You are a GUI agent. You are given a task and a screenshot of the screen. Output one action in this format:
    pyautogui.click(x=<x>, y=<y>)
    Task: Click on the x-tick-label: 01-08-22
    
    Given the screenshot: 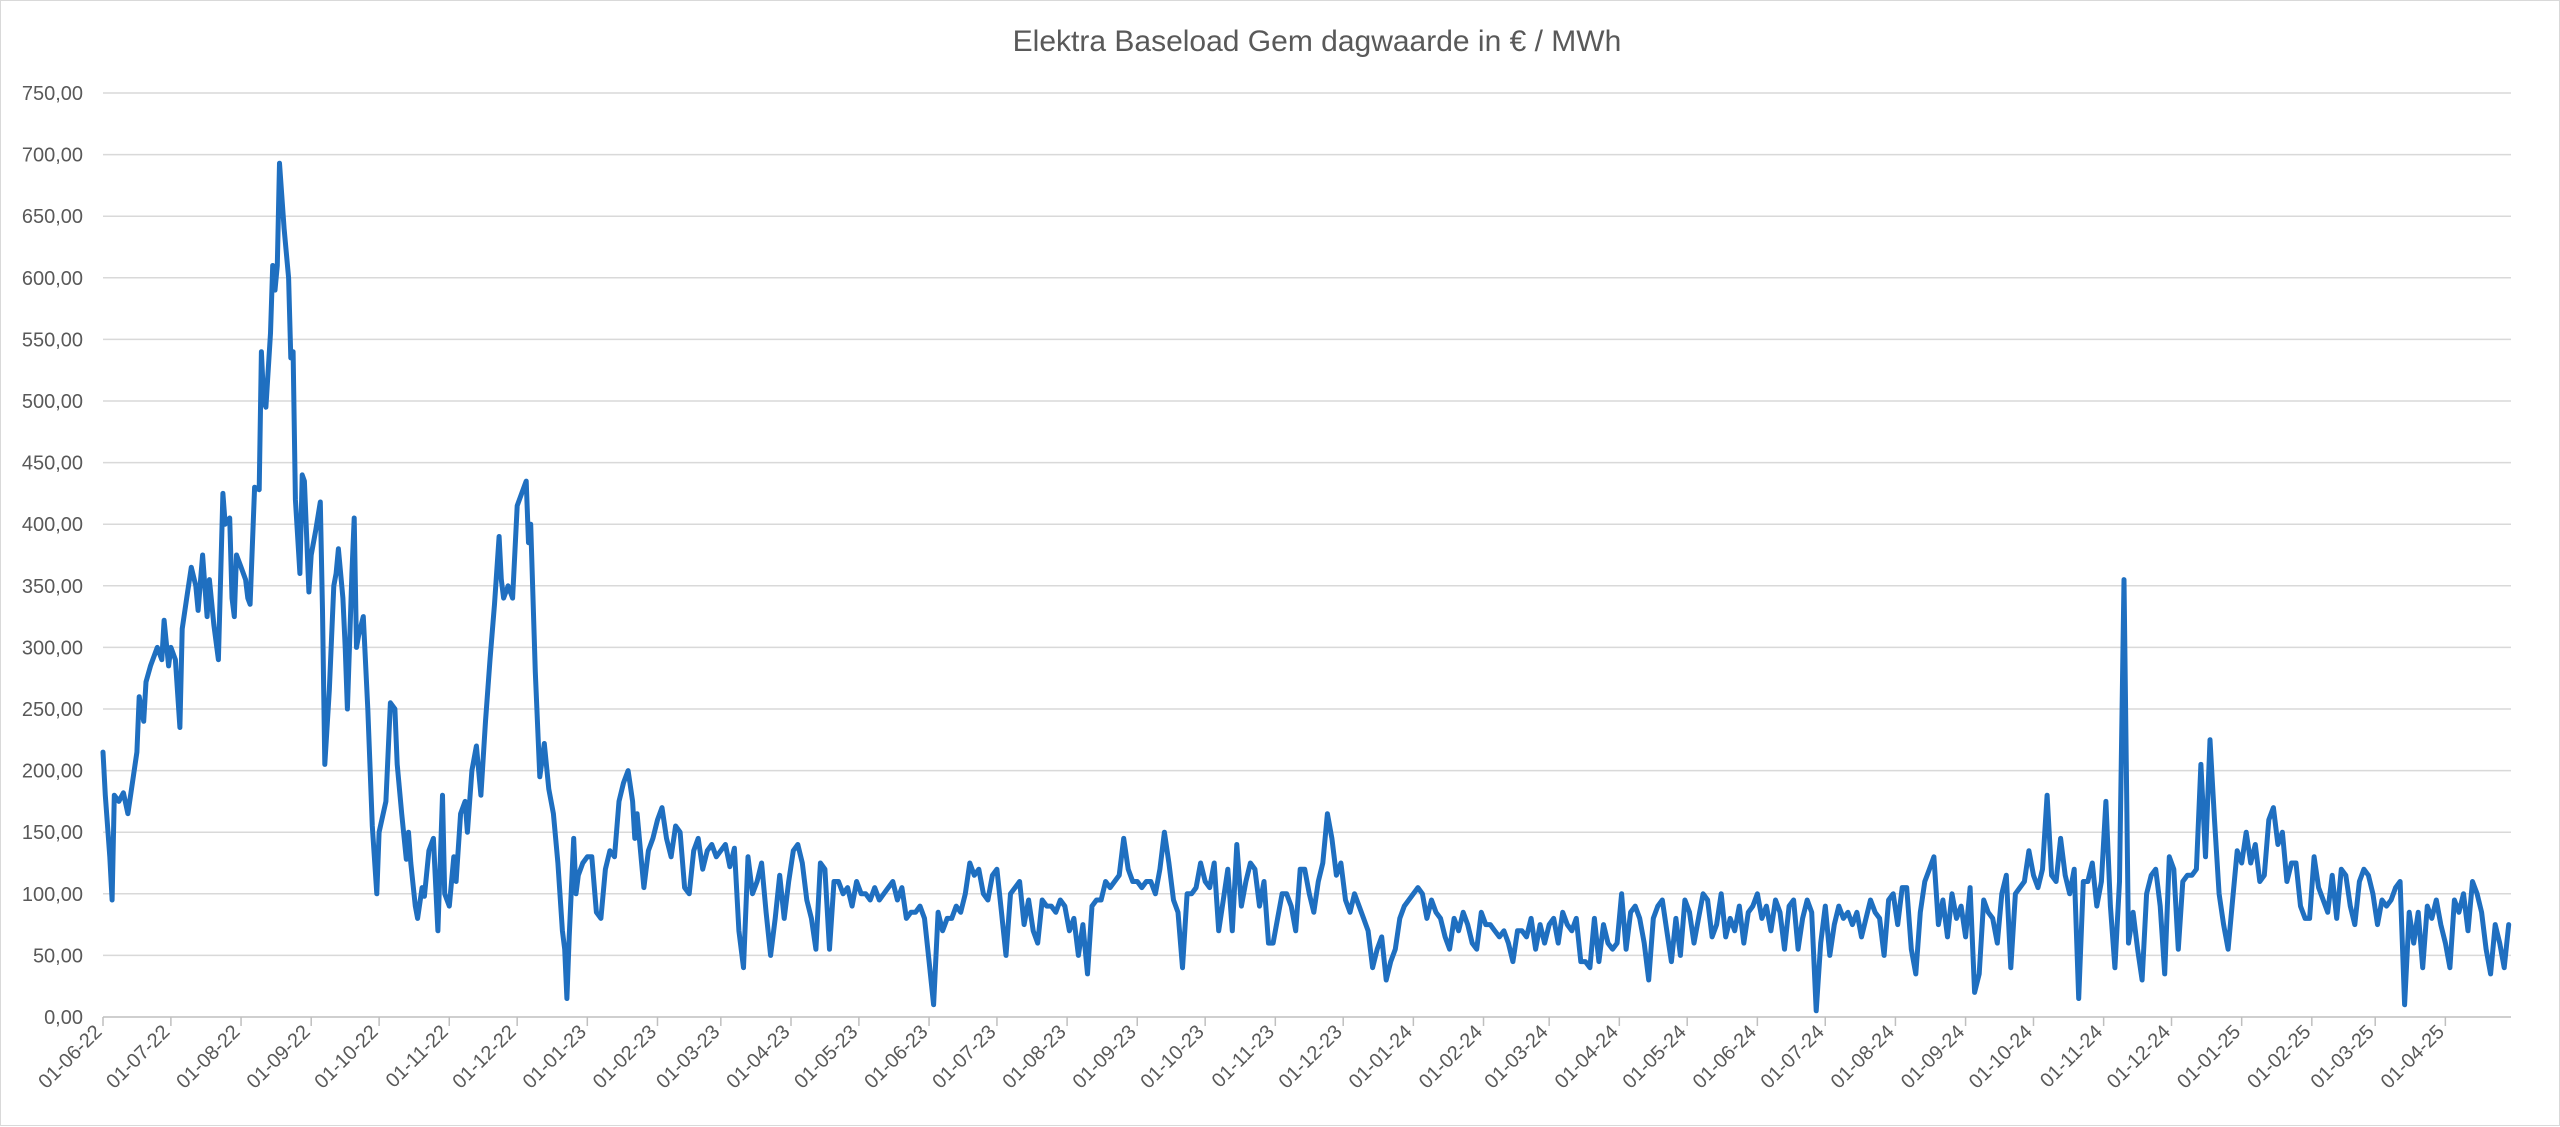 What is the action you would take?
    pyautogui.click(x=208, y=1057)
    